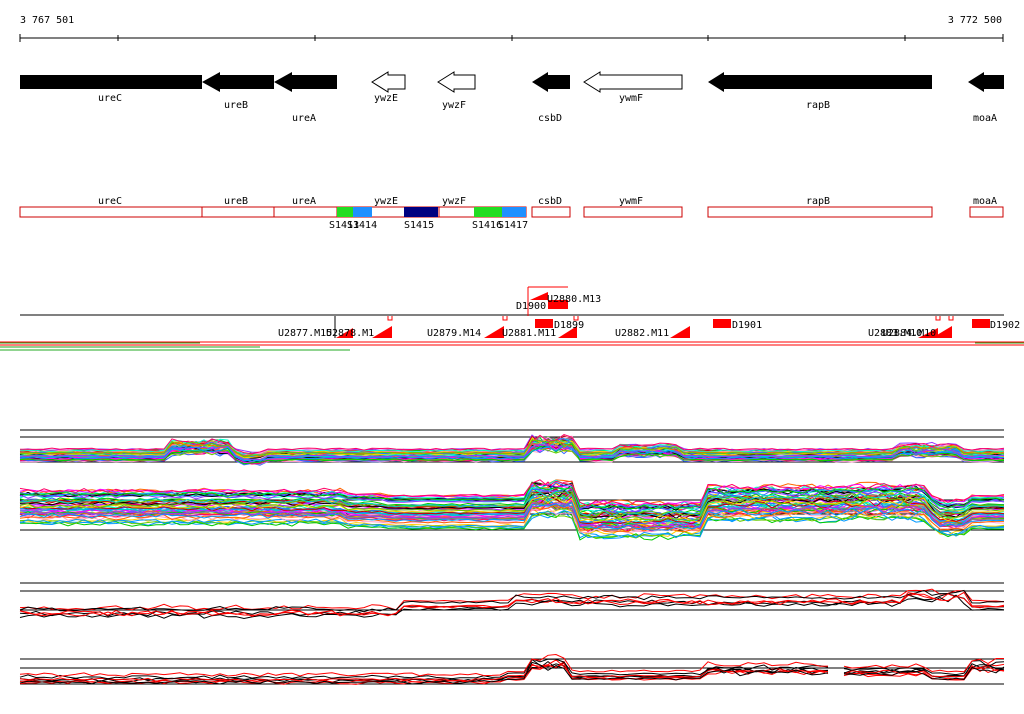  What do you see at coordinates (305, 333) in the screenshot?
I see `transcript-label: U2877.M15` at bounding box center [305, 333].